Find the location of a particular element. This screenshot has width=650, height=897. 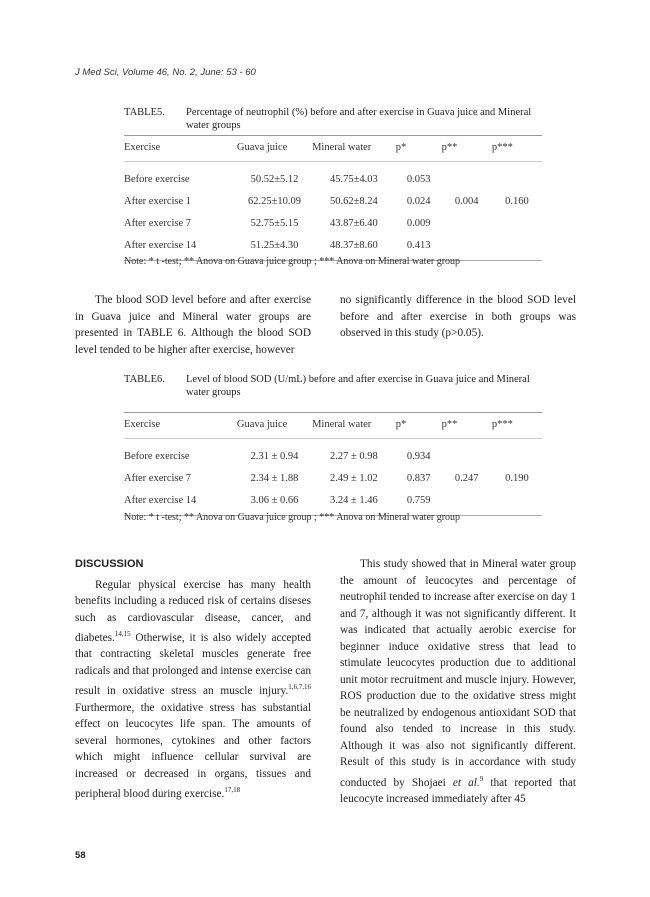

table-cell: 51.25±4.30 is located at coordinates (274, 247).